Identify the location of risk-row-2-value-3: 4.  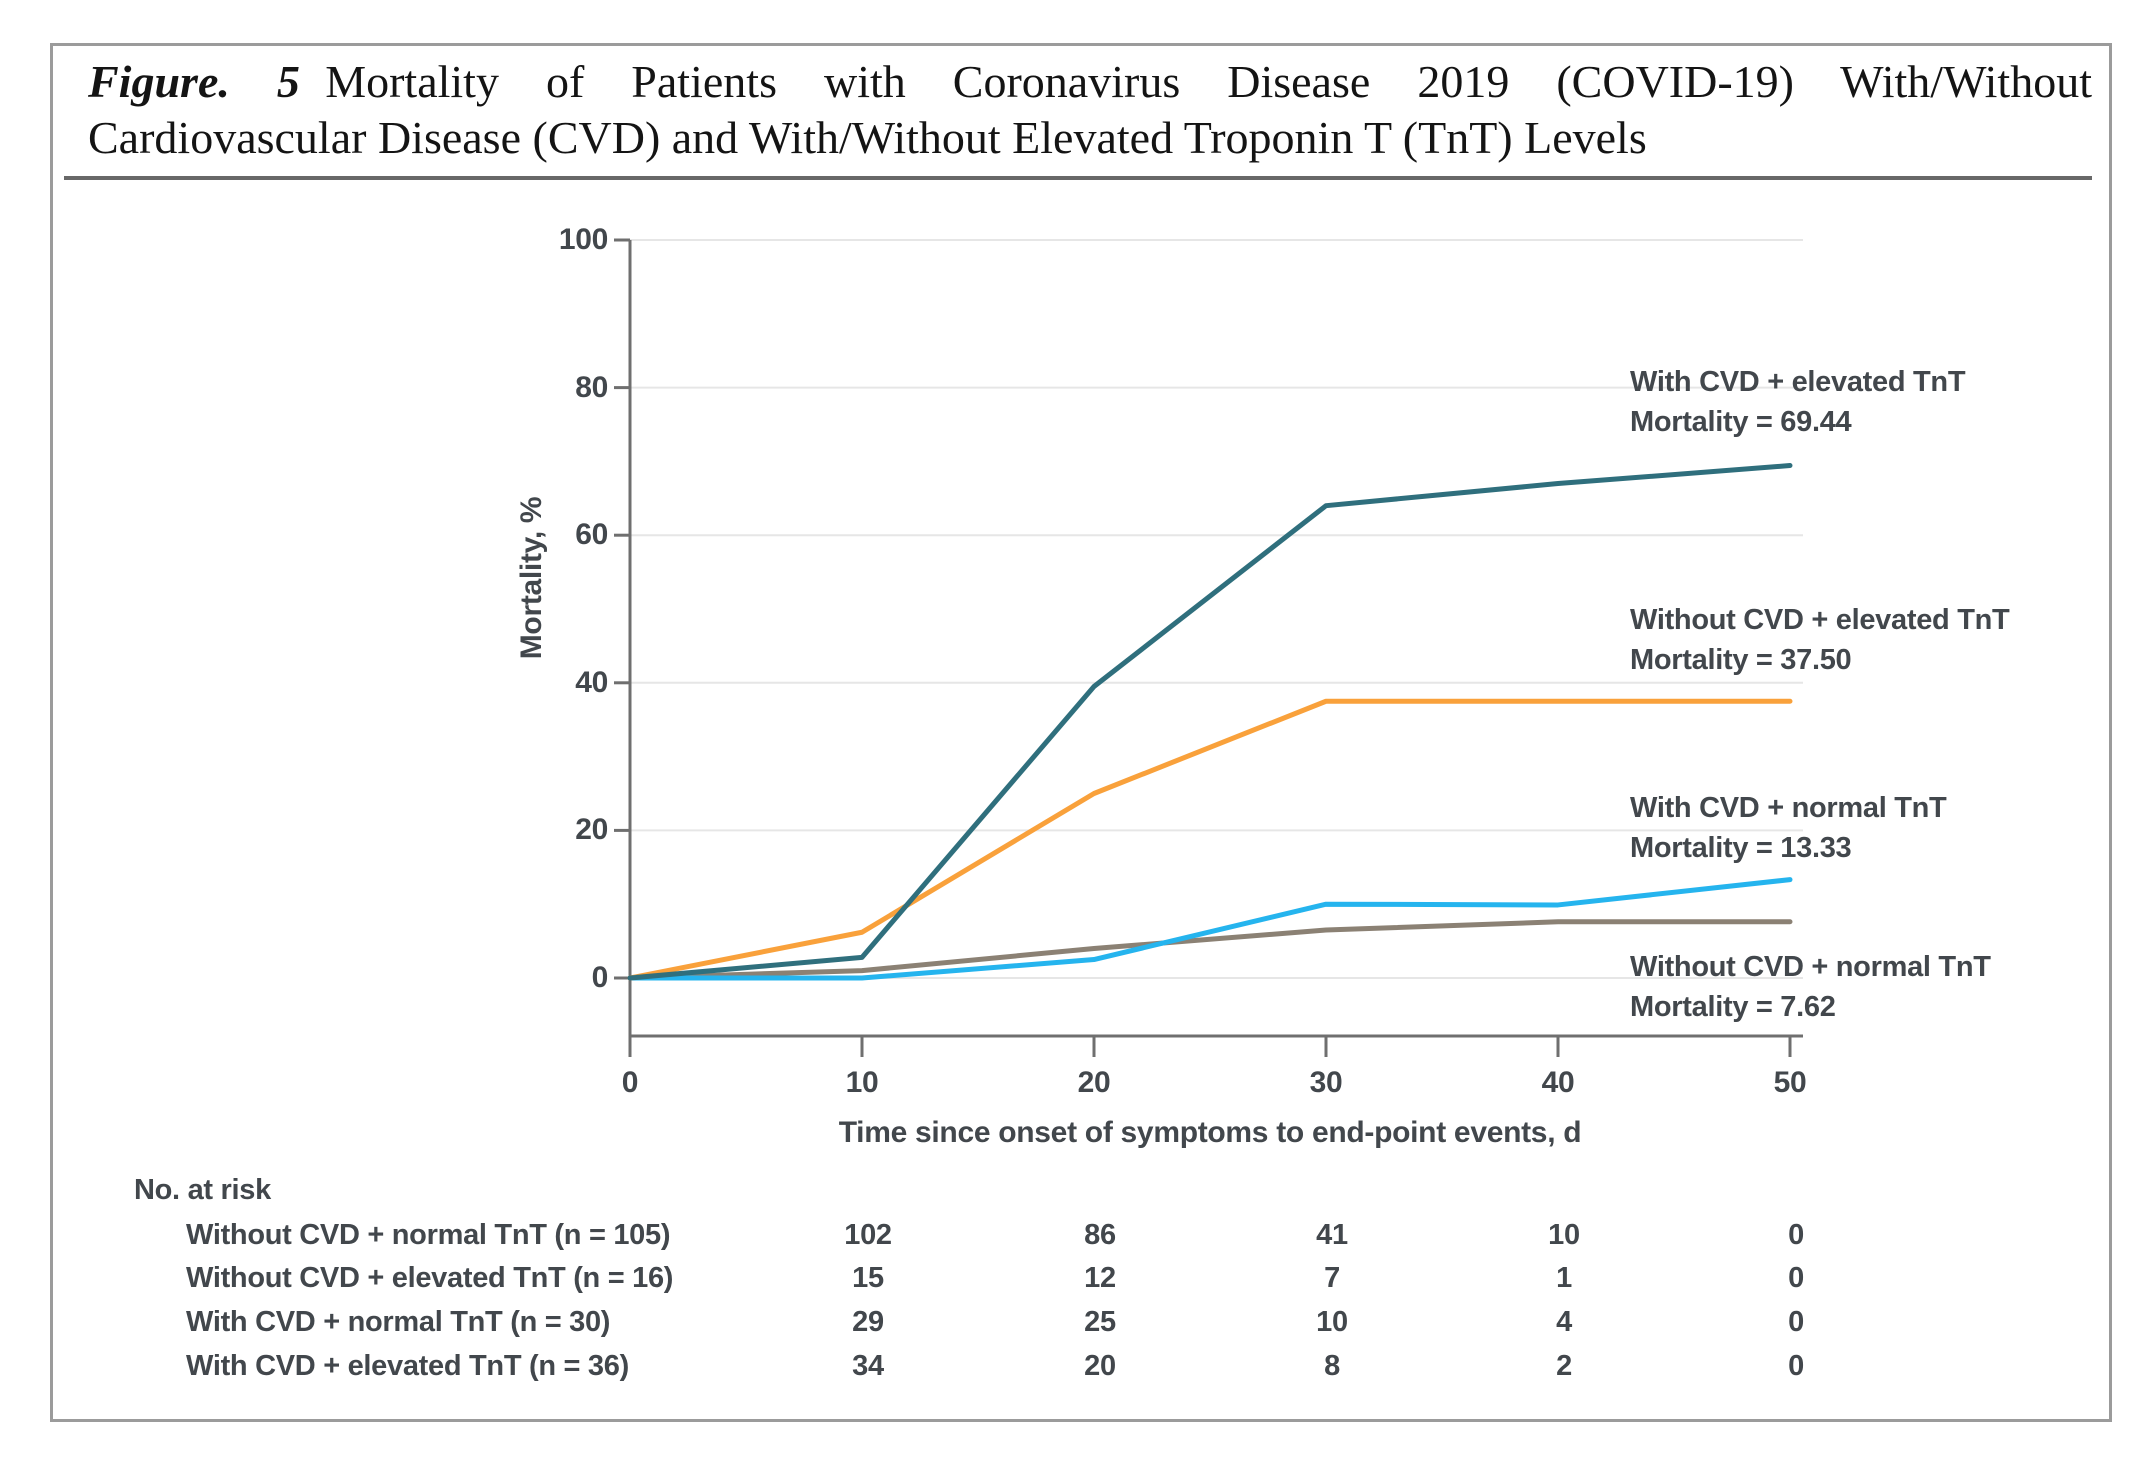
(1564, 1322).